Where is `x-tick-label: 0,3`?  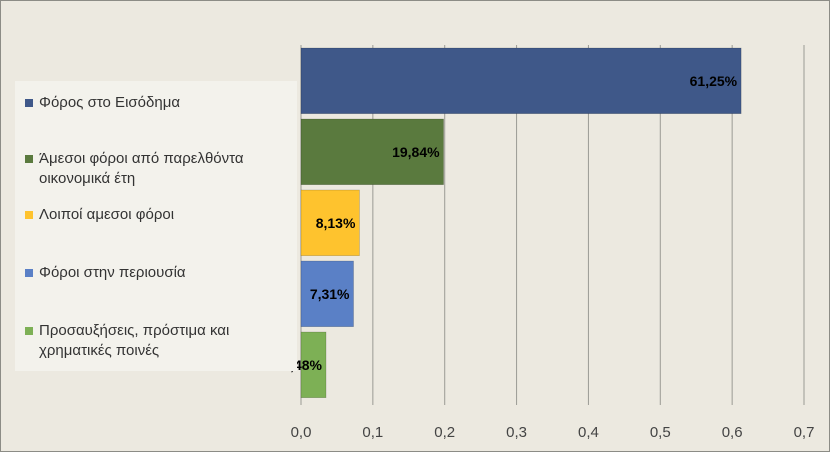
x-tick-label: 0,3 is located at coordinates (516, 432).